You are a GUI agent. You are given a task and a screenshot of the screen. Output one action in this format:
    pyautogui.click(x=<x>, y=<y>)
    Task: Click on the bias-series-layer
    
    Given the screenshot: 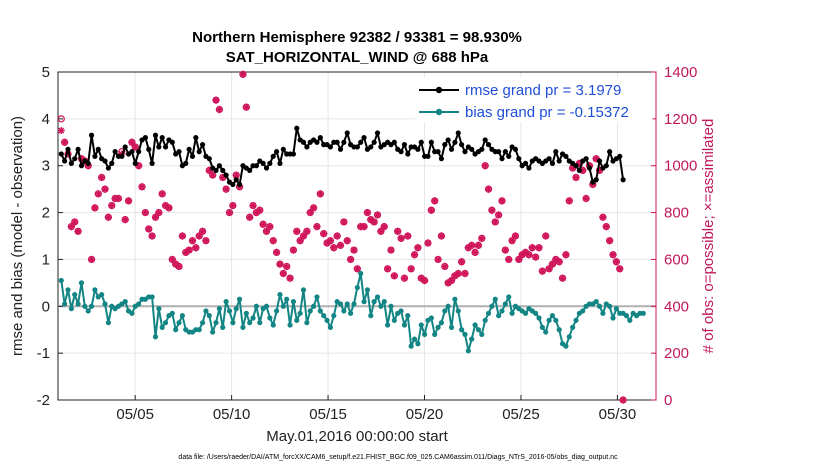 What is the action you would take?
    pyautogui.click(x=352, y=312)
    